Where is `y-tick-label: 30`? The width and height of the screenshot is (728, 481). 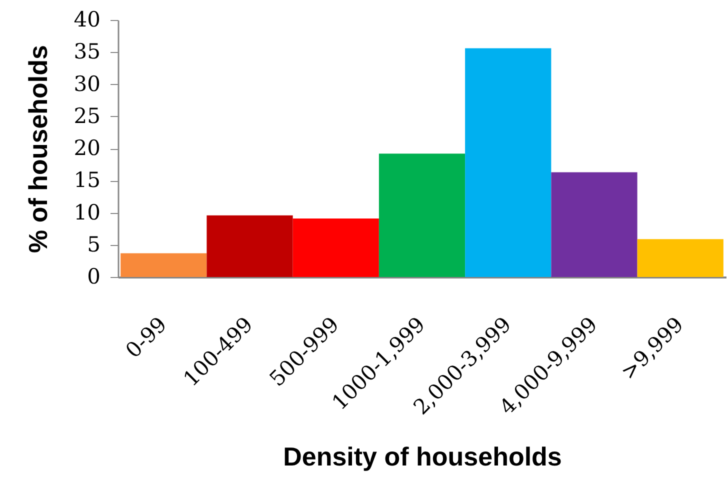 y-tick-label: 30 is located at coordinates (87, 84).